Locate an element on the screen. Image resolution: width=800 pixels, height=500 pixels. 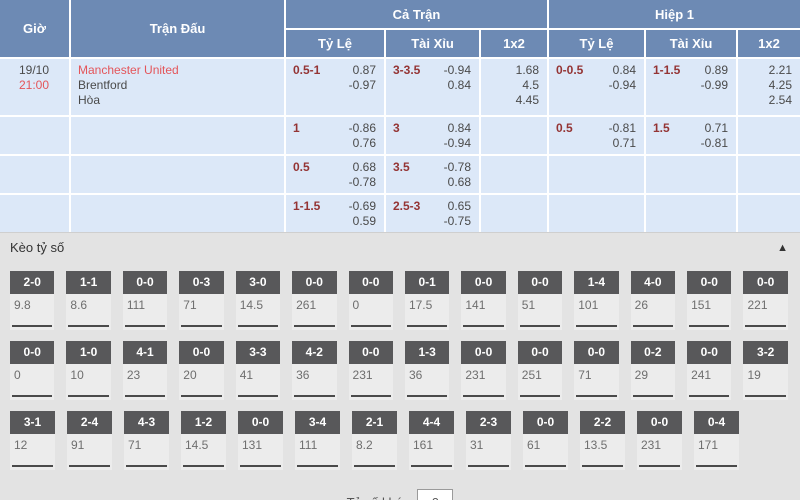
score-box: 2-0 9.8 is located at coordinates (32, 300).